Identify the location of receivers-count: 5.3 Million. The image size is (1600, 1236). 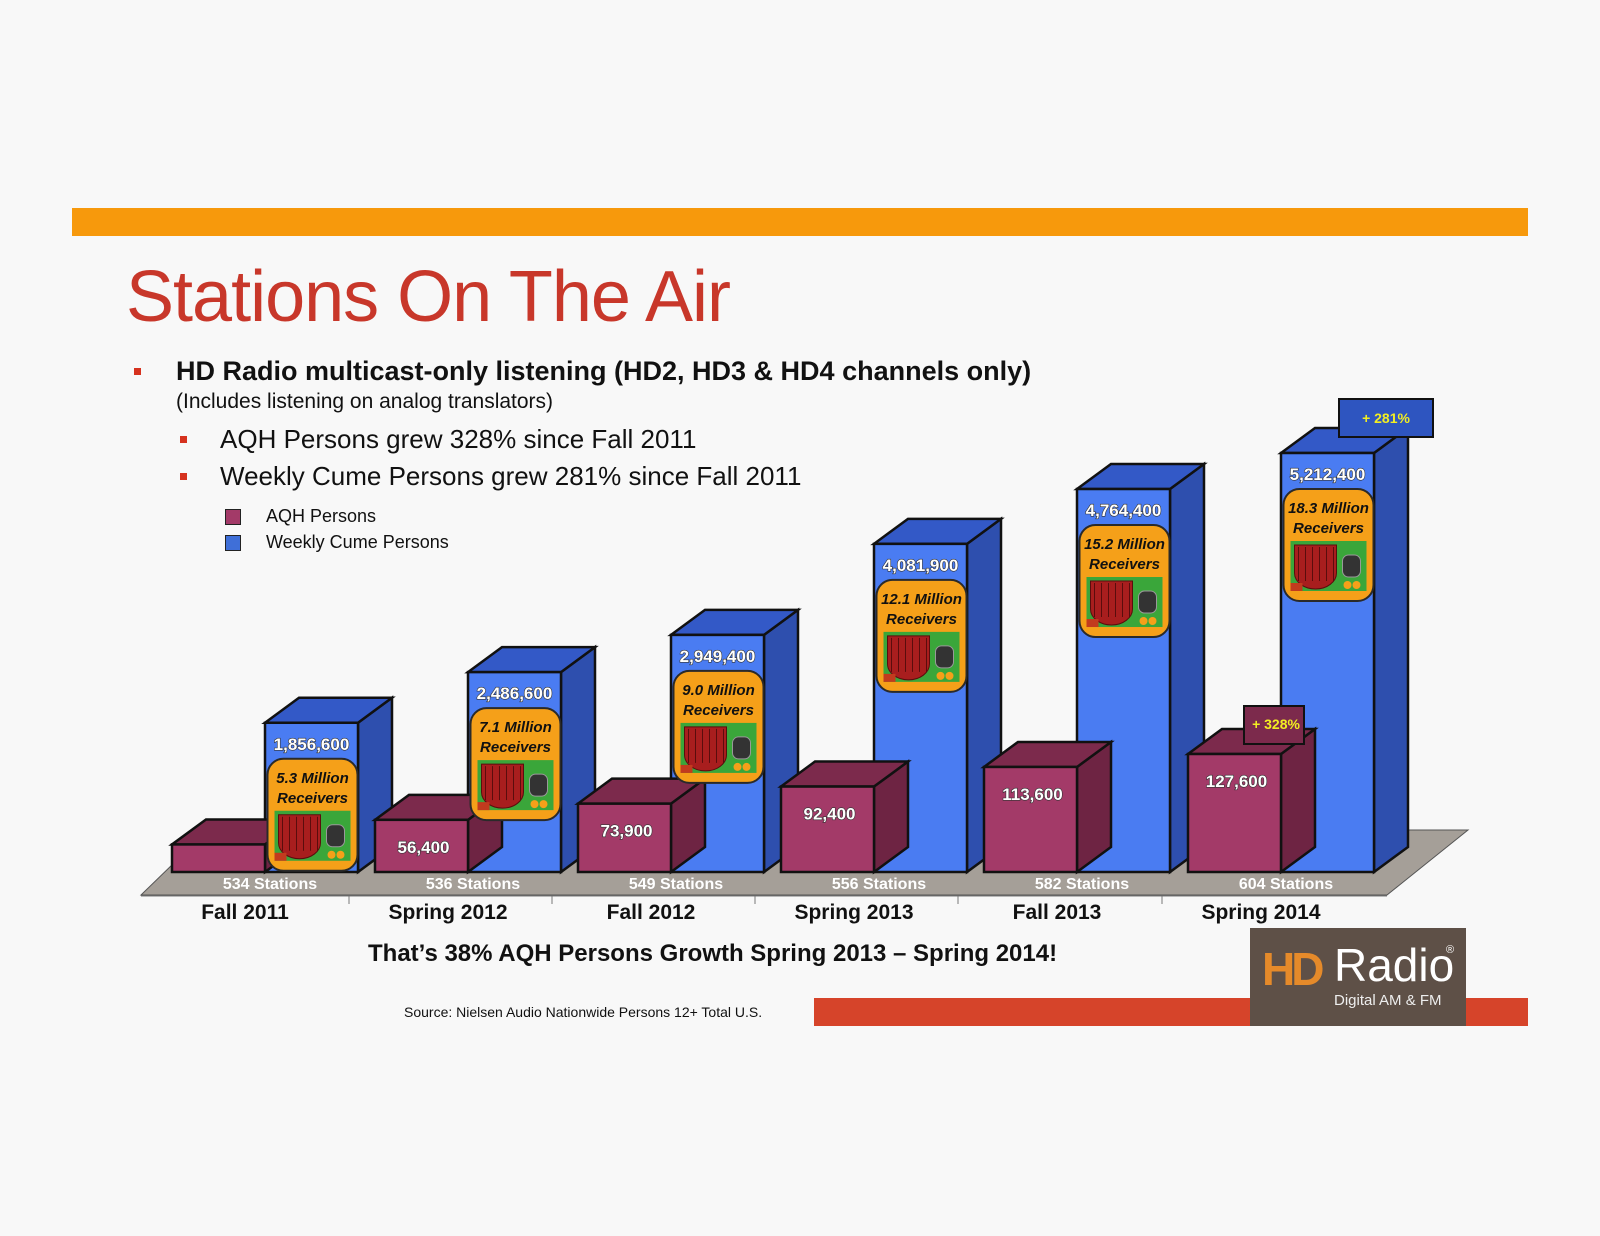
(312, 778).